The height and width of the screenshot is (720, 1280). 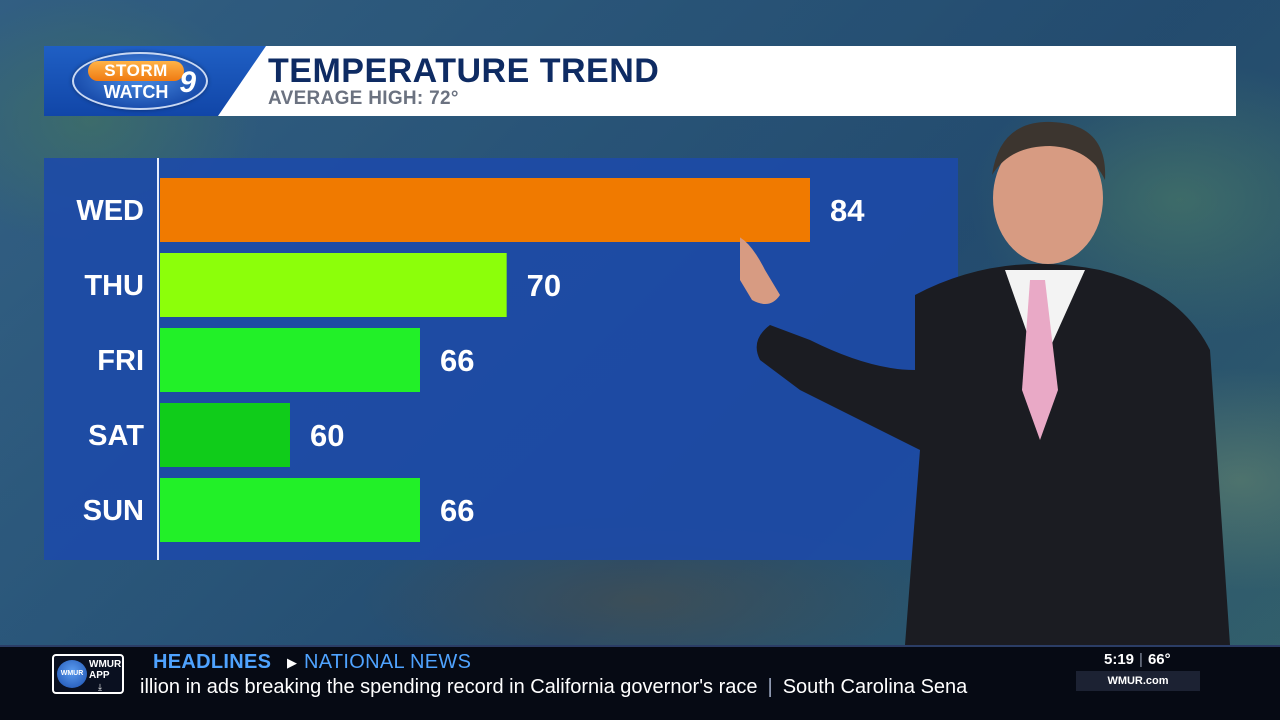 I want to click on station-website: WMUR.com, so click(x=1138, y=681).